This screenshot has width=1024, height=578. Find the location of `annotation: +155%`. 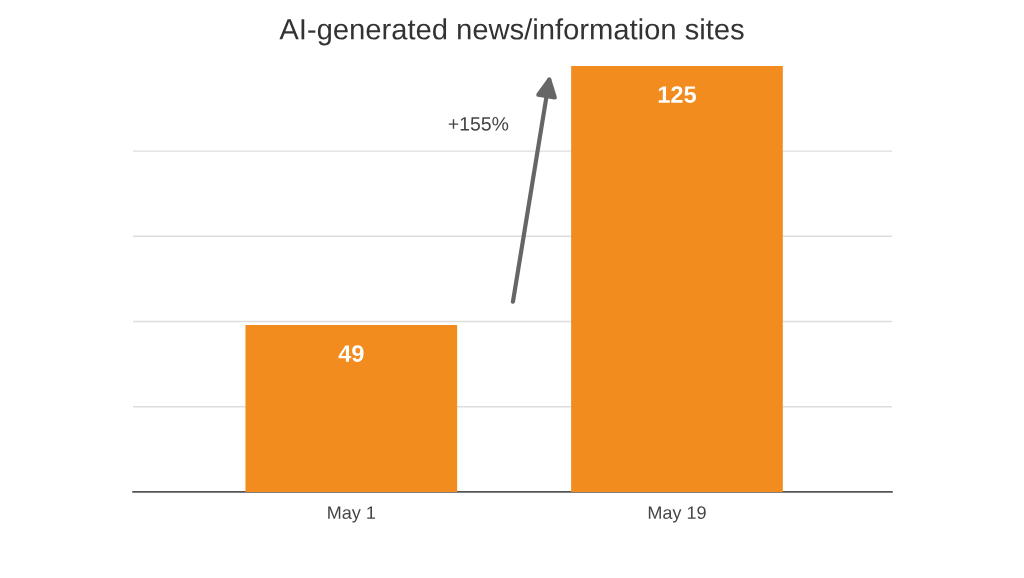

annotation: +155% is located at coordinates (478, 124).